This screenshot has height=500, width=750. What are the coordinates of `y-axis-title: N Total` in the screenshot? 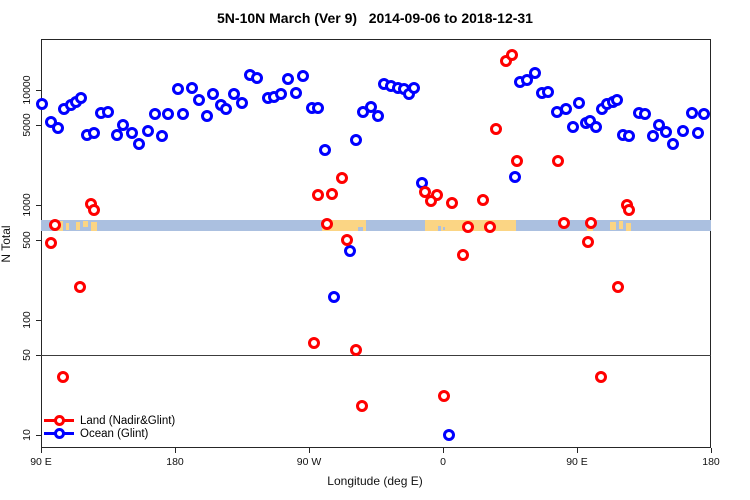 It's located at (6, 244).